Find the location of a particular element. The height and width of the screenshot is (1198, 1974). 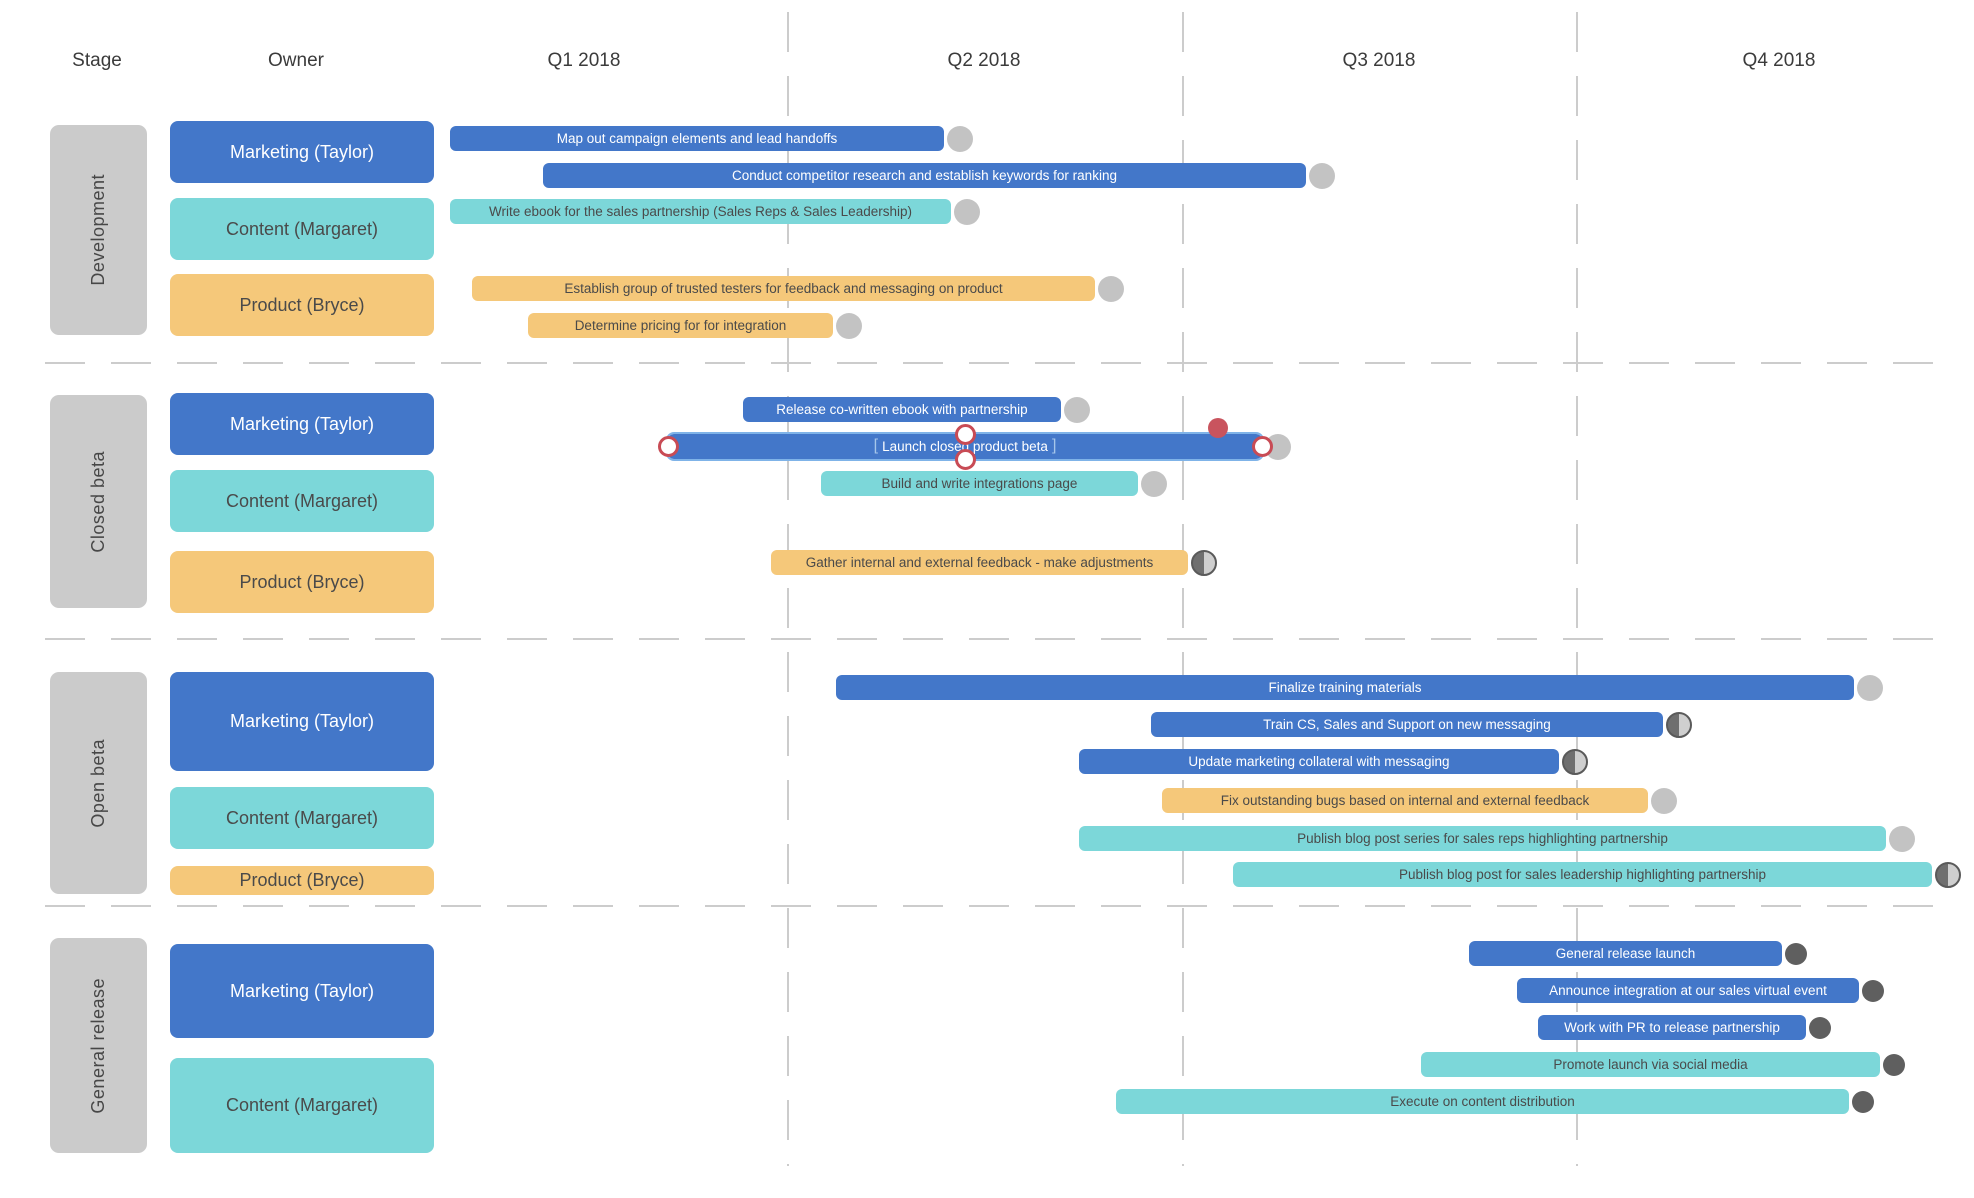

task-bar-label: Launch closed product beta is located at coordinates (965, 446).